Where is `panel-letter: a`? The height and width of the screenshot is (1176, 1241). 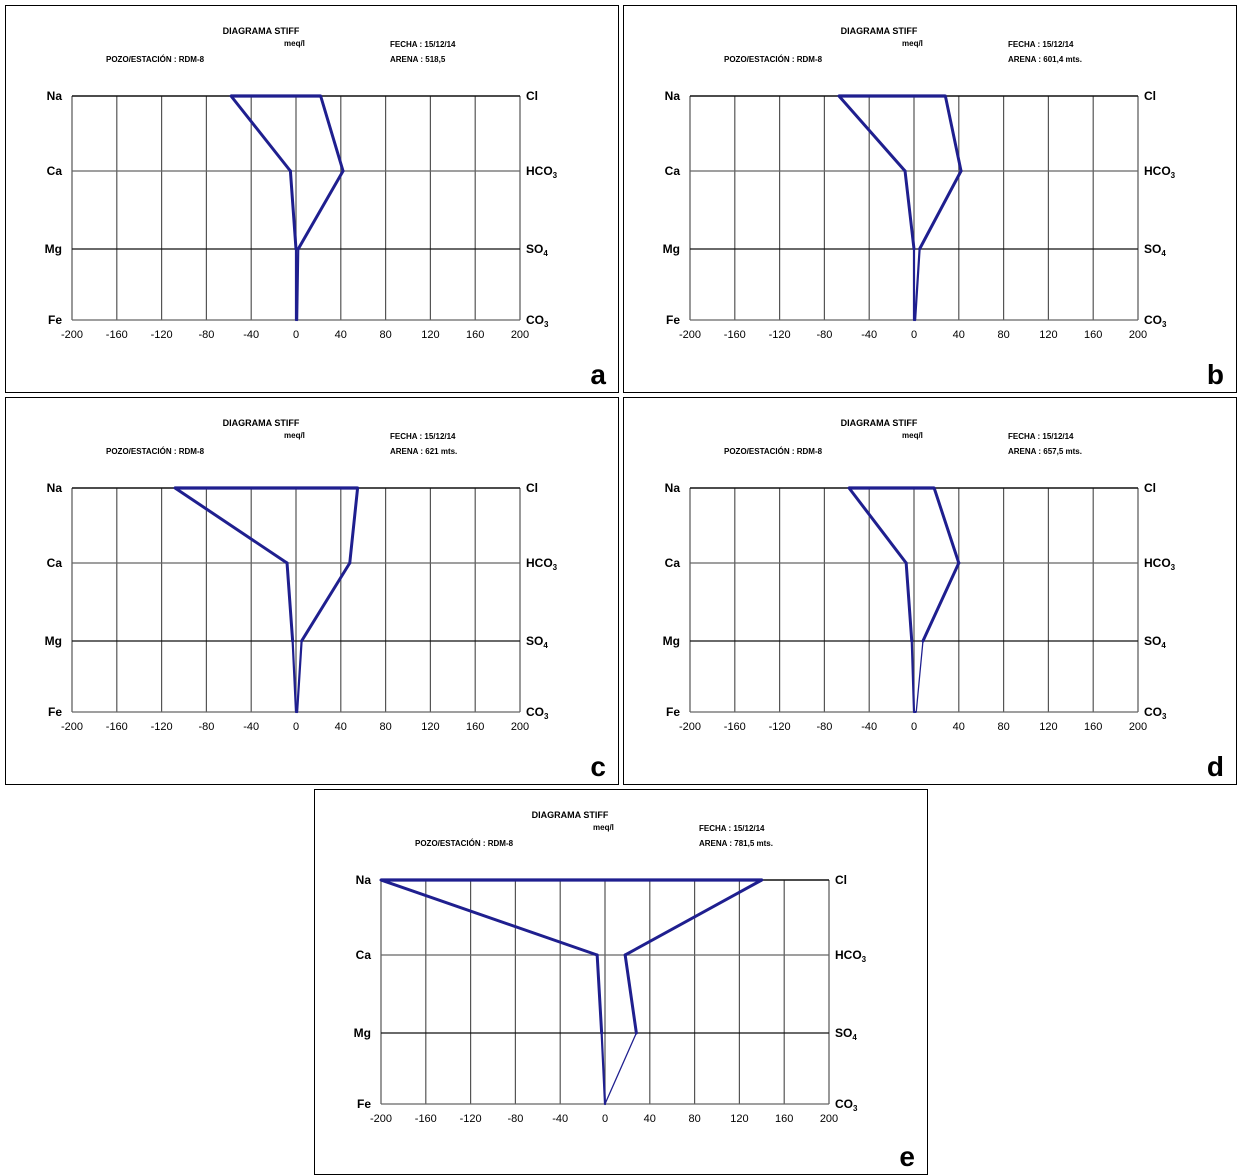 panel-letter: a is located at coordinates (598, 374).